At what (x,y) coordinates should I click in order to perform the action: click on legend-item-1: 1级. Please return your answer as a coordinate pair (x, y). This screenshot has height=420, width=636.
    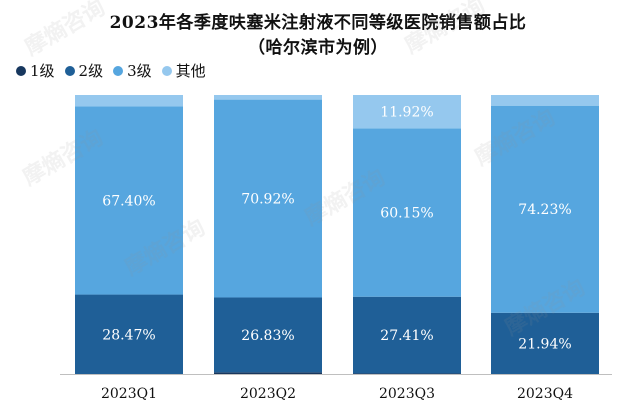
    Looking at the image, I should click on (35, 70).